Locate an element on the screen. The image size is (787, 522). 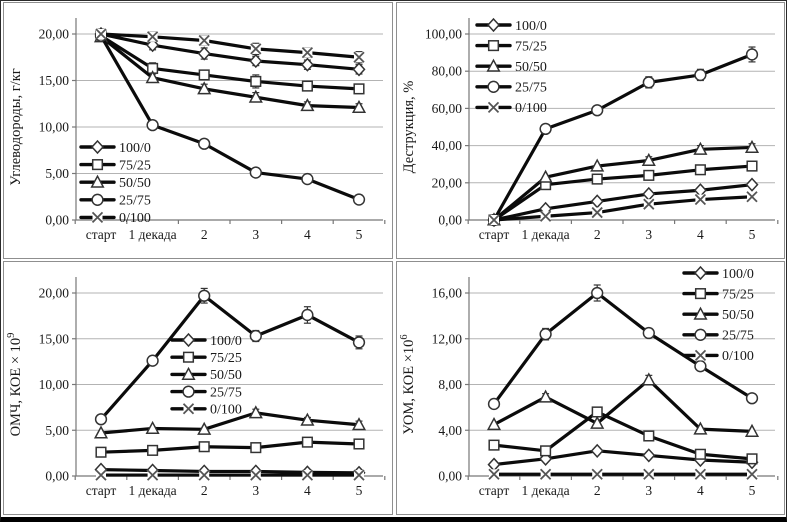
y-axis-tick-labels: 0,00 20,00 40,00 60,00 80,00 100,00 is located at coordinates (443, 127).